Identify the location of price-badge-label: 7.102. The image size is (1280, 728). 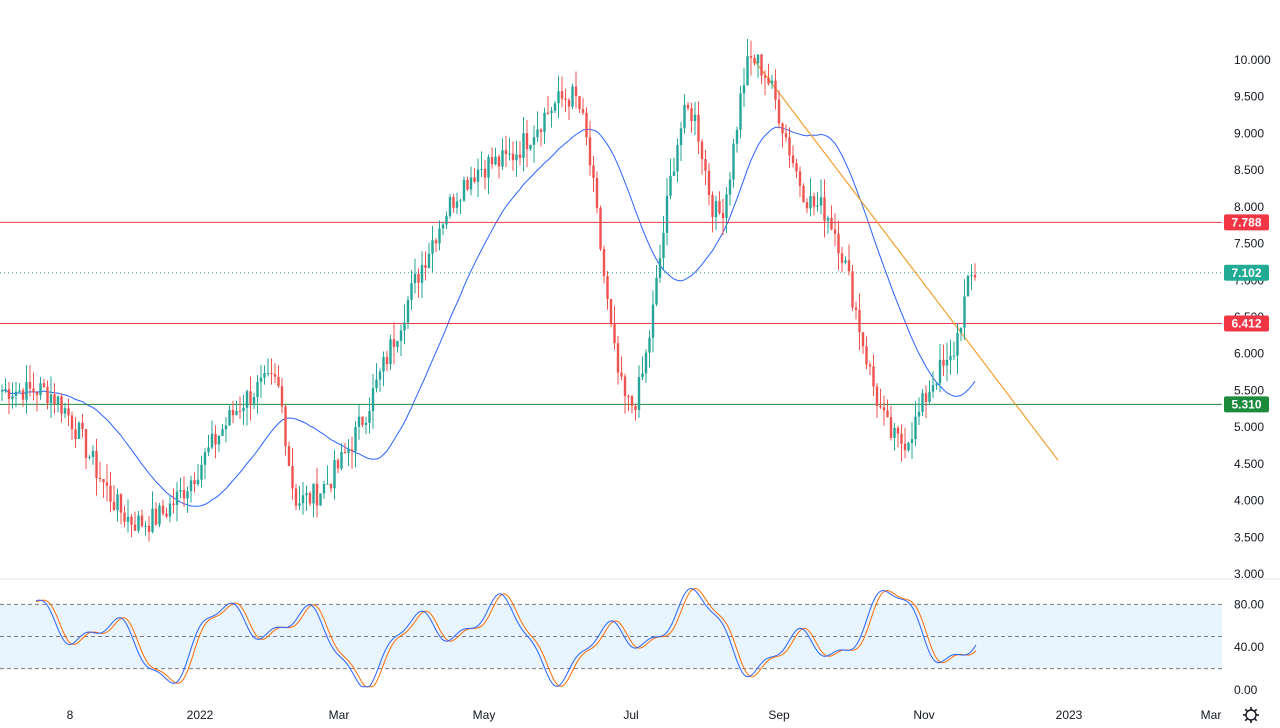
(1246, 273).